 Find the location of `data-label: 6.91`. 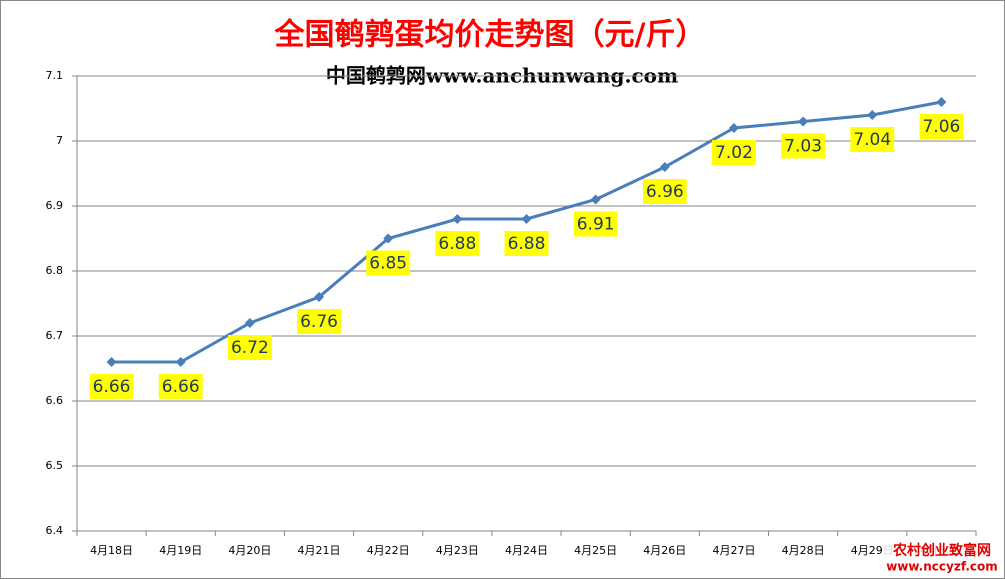

data-label: 6.91 is located at coordinates (596, 225).